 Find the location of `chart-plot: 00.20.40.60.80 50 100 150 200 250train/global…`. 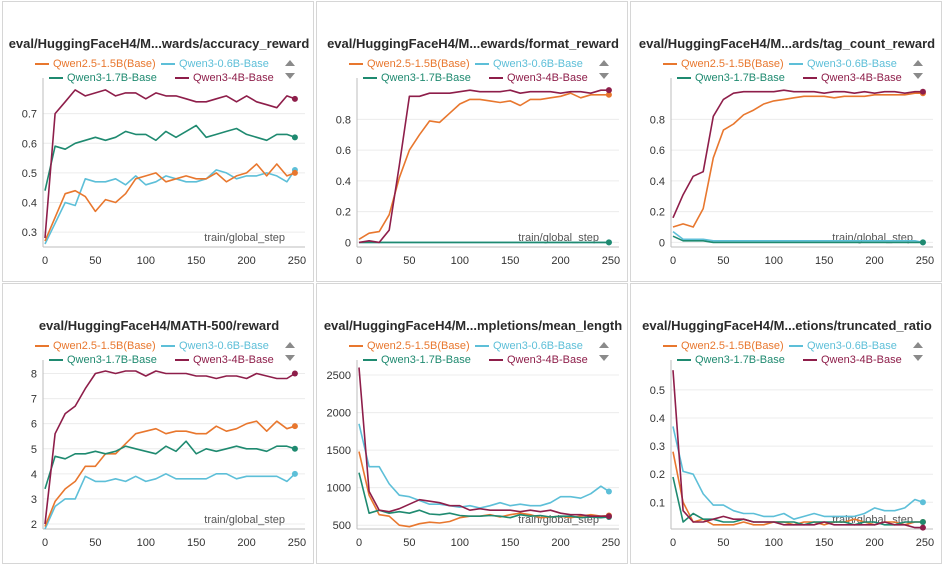

chart-plot: 00.20.40.60.80 50 100 150 200 250train/global… is located at coordinates (792, 172).